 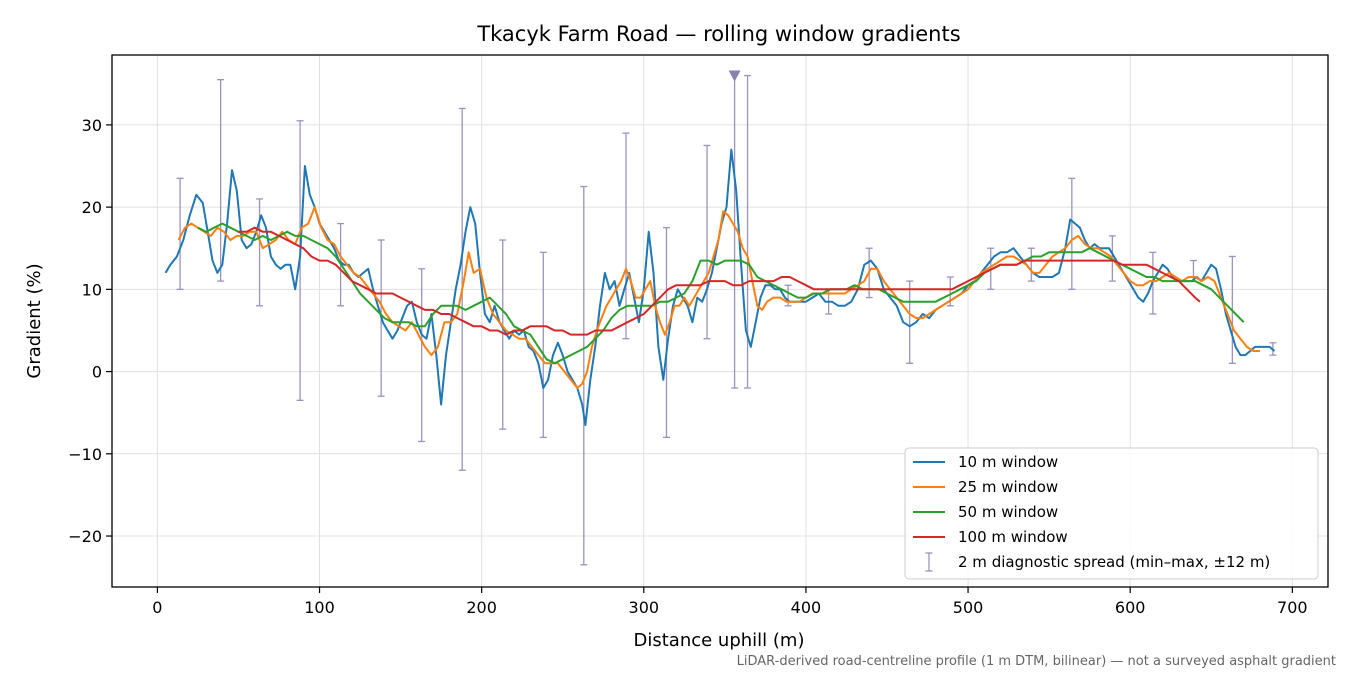 What do you see at coordinates (1013, 537) in the screenshot?
I see `legend-label: 100 m window` at bounding box center [1013, 537].